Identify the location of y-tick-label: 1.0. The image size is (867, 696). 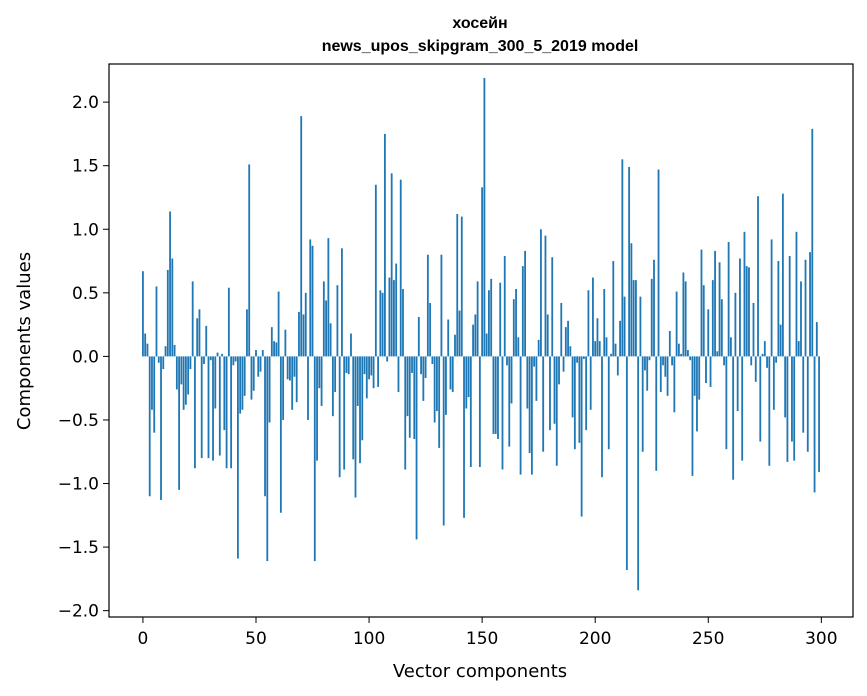
(85, 230).